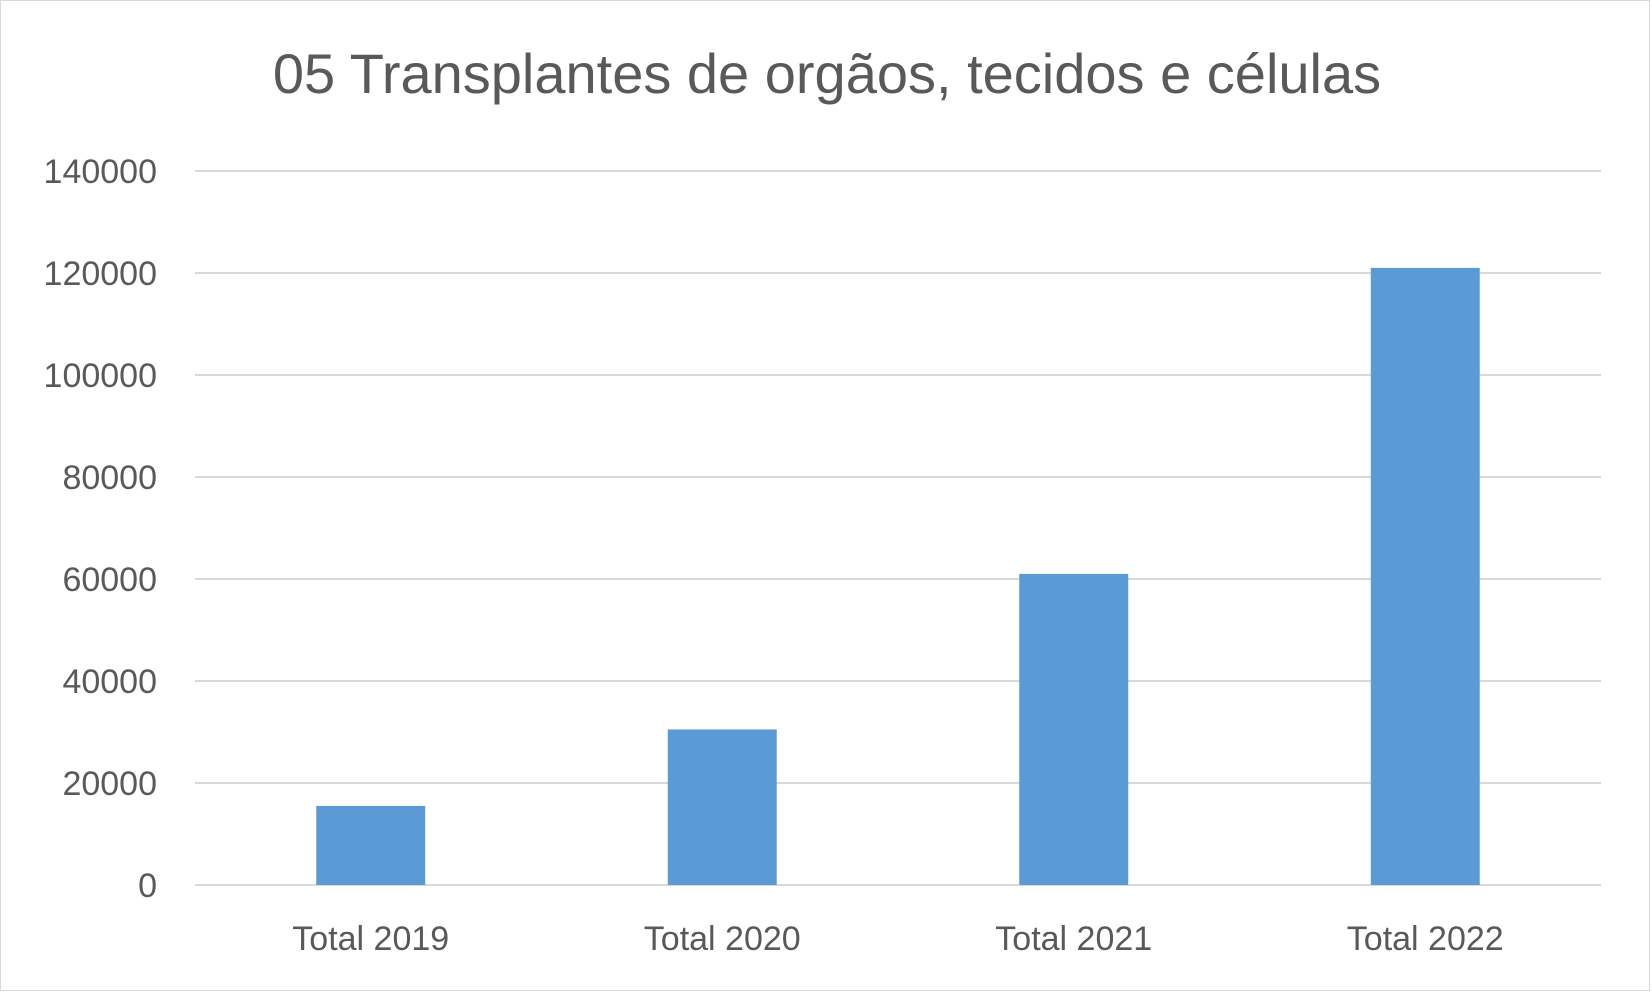 This screenshot has height=993, width=1652. Describe the element at coordinates (100, 529) in the screenshot. I see `y-axis-tick-labels: 0 20000 40000 60000 80000 100000 120000 140000` at that location.